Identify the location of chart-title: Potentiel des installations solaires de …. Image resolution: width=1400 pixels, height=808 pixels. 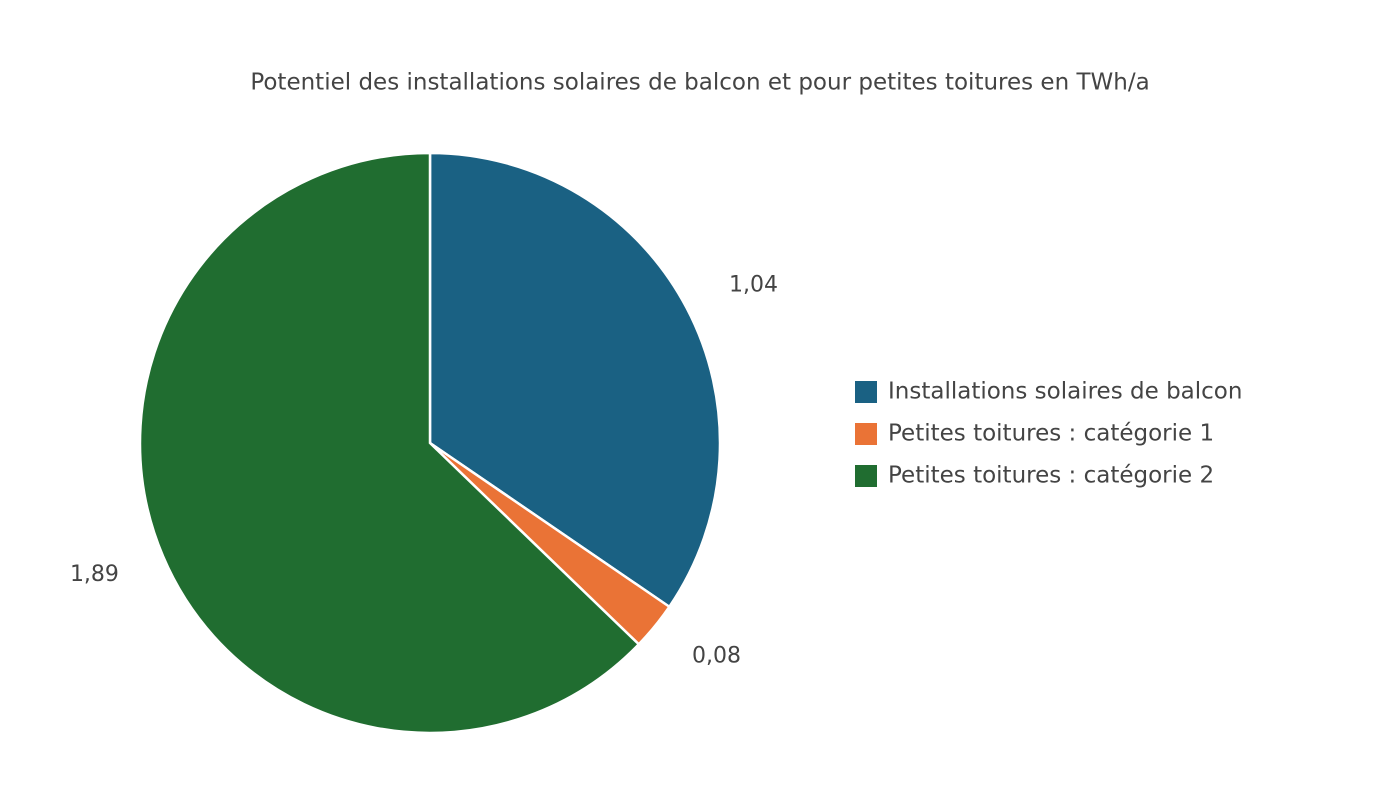
(699, 83).